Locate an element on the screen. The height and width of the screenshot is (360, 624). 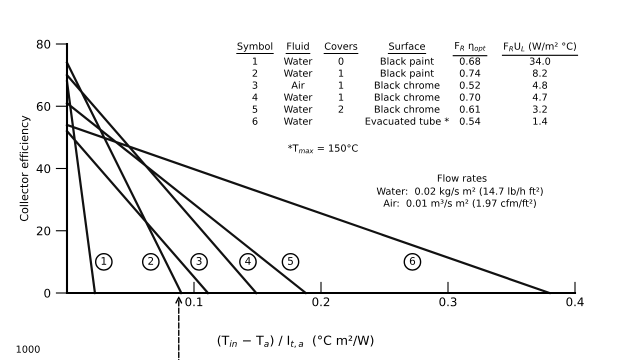
y-tick-label: 60 is located at coordinates (43, 106).